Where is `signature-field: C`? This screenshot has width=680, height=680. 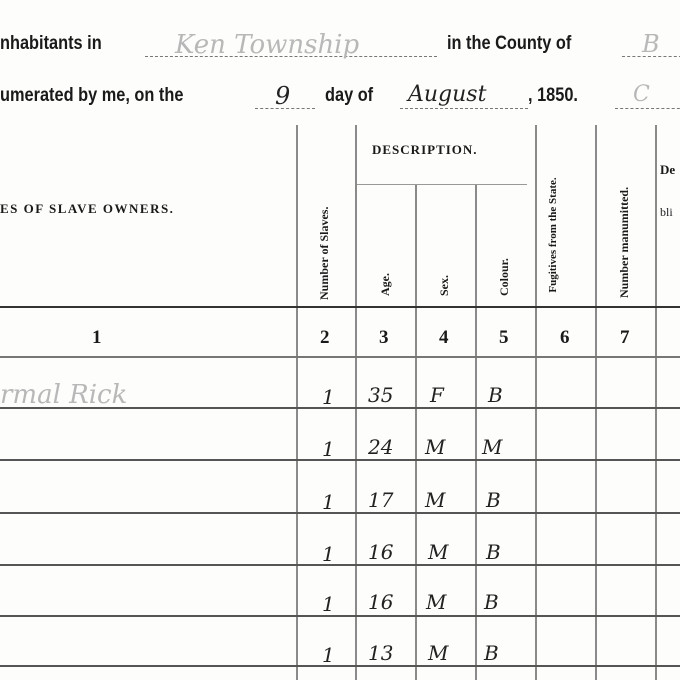 signature-field: C is located at coordinates (647, 95).